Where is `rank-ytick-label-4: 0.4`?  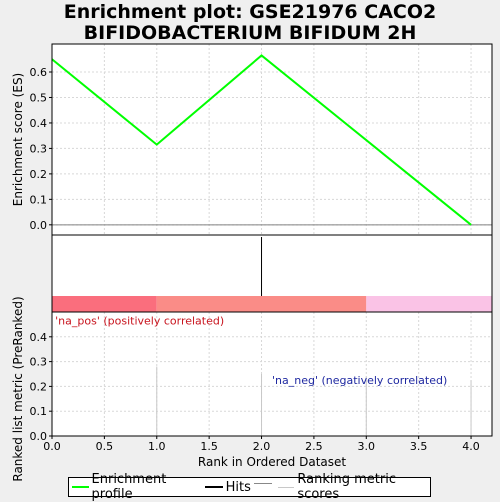 rank-ytick-label-4: 0.4 is located at coordinates (39, 337).